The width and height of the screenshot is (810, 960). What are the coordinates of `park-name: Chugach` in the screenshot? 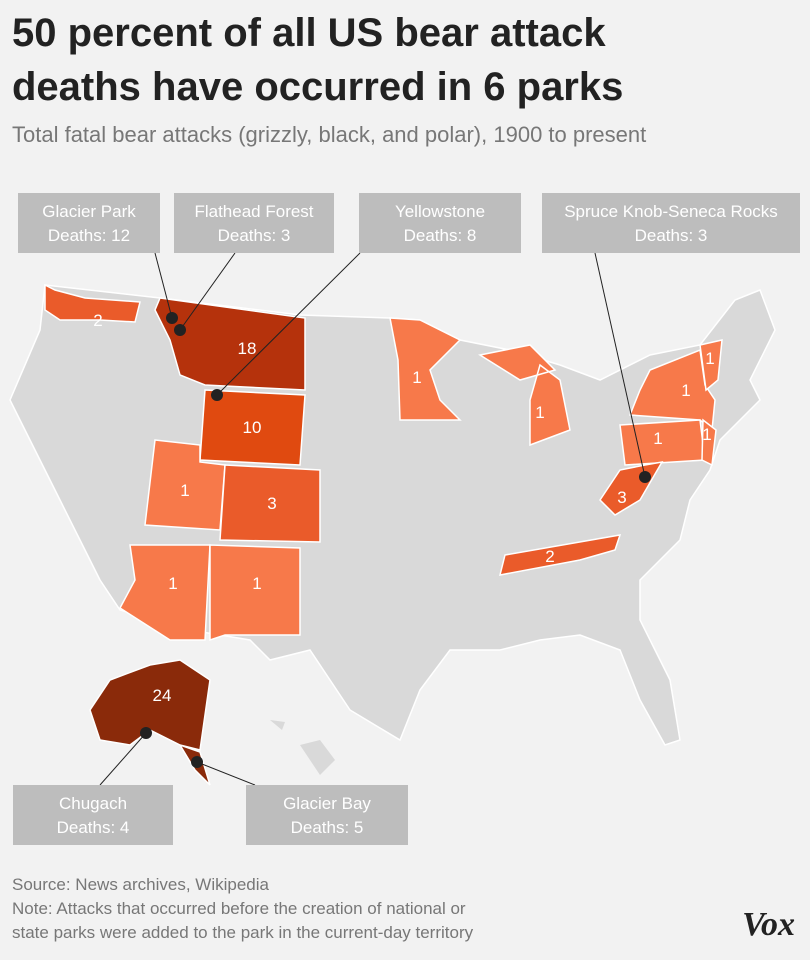 It's located at (93, 803).